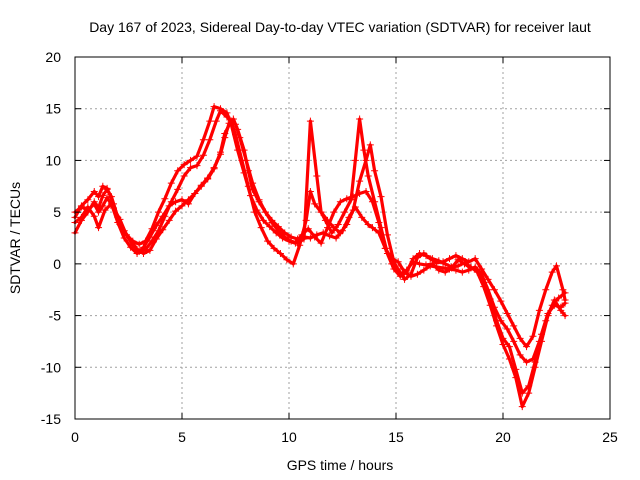 This screenshot has height=480, width=640. What do you see at coordinates (53, 109) in the screenshot?
I see `y-tick-label: 15` at bounding box center [53, 109].